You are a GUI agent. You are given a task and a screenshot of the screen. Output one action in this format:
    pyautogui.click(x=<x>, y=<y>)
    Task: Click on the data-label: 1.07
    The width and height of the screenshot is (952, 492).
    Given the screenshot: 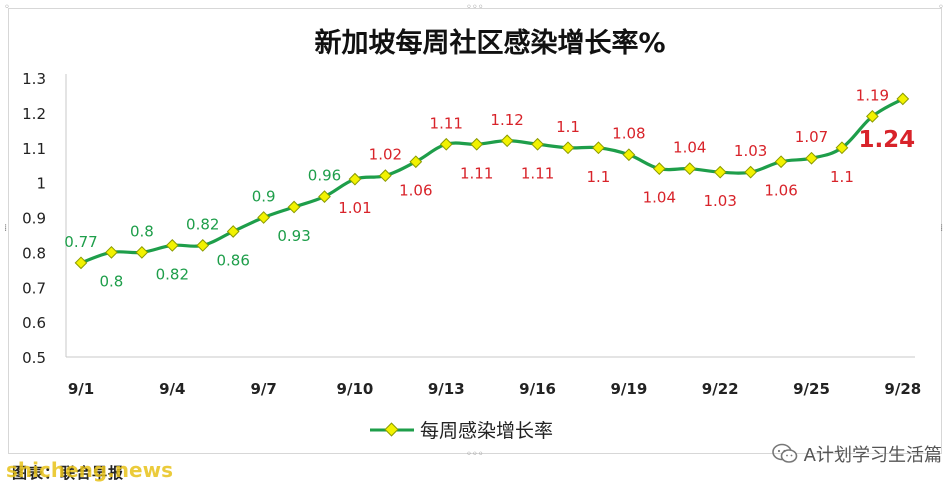 What is the action you would take?
    pyautogui.click(x=811, y=137)
    